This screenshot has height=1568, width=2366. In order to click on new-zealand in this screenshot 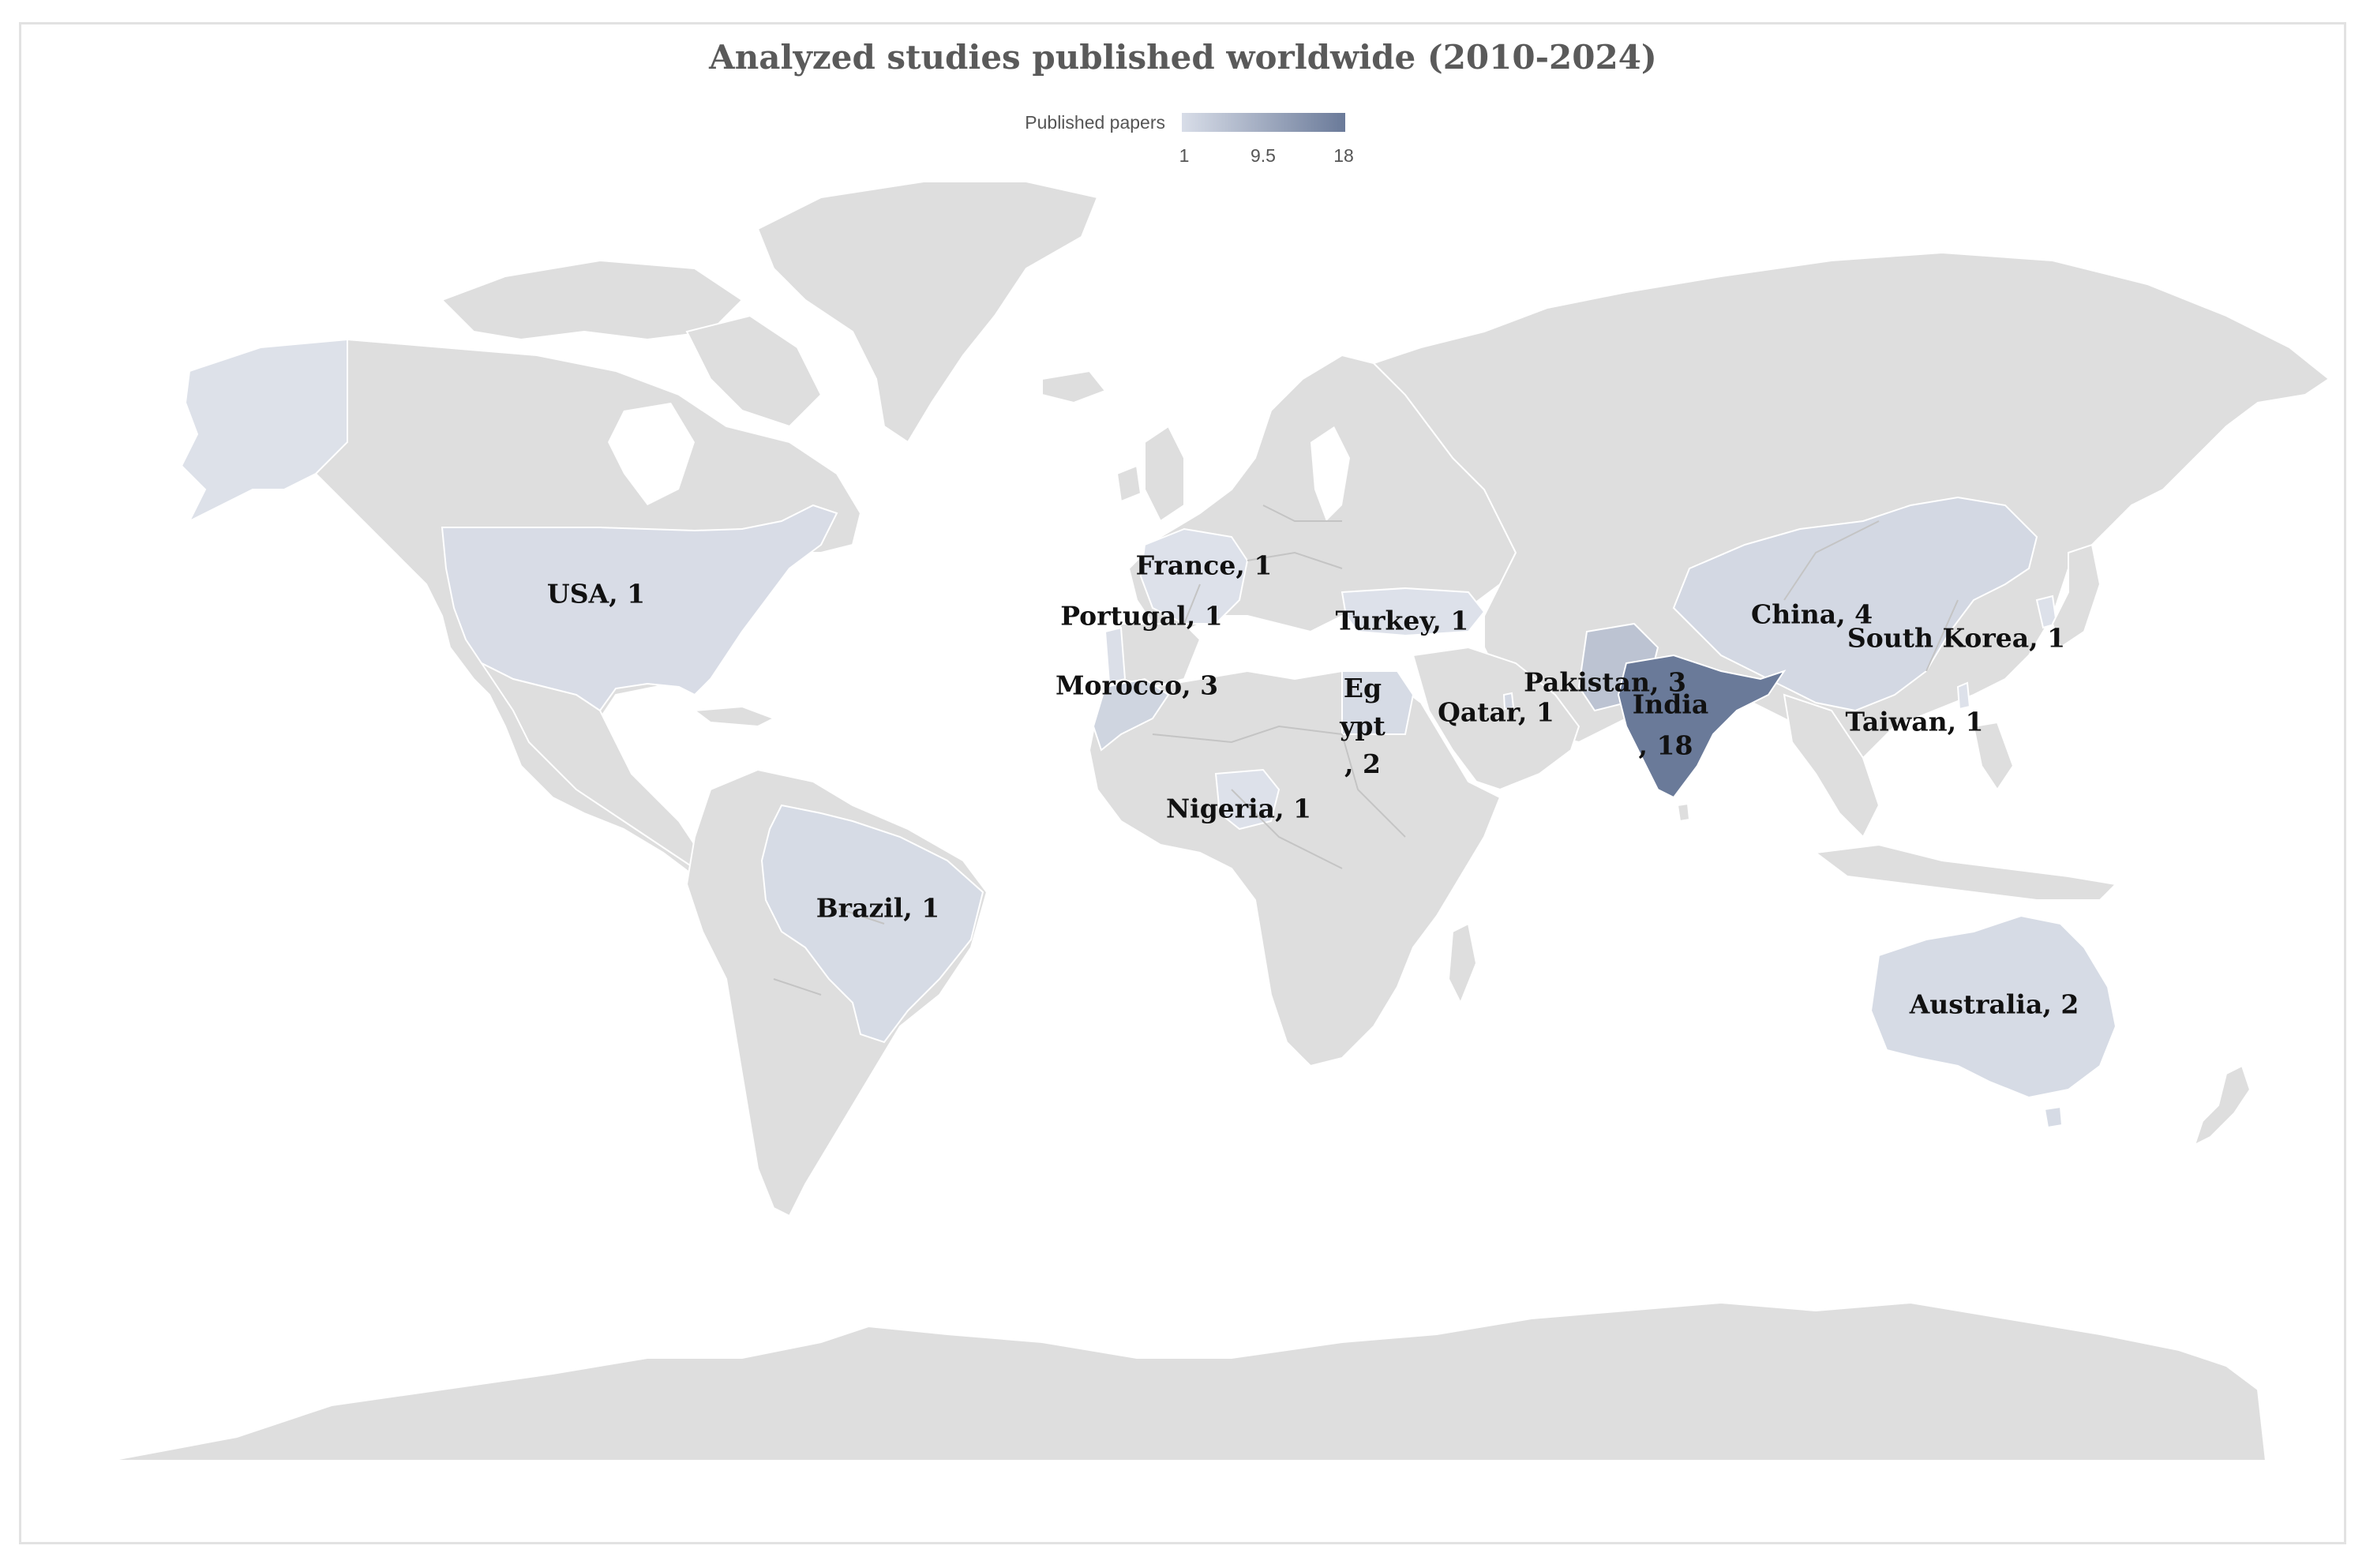, I will do `click(2222, 1105)`.